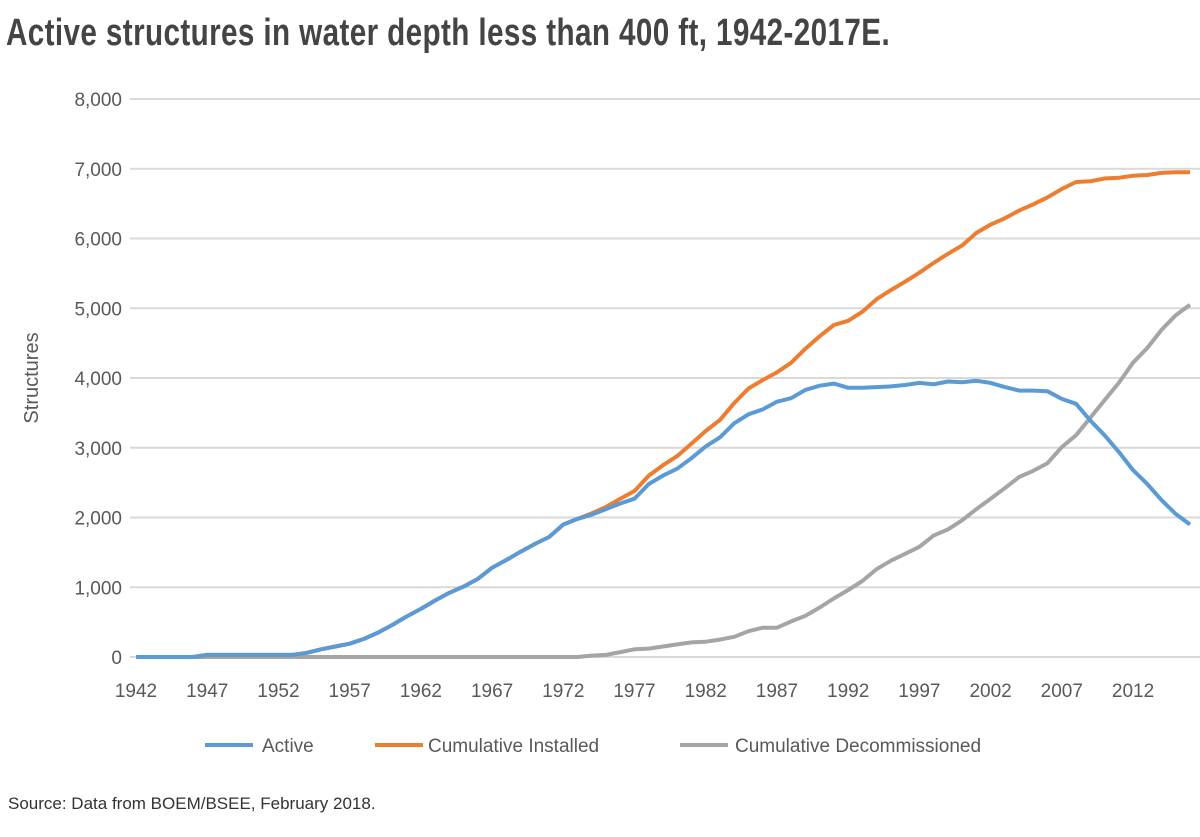 Image resolution: width=1200 pixels, height=837 pixels. What do you see at coordinates (98, 170) in the screenshot?
I see `y-tick-label: 7,000` at bounding box center [98, 170].